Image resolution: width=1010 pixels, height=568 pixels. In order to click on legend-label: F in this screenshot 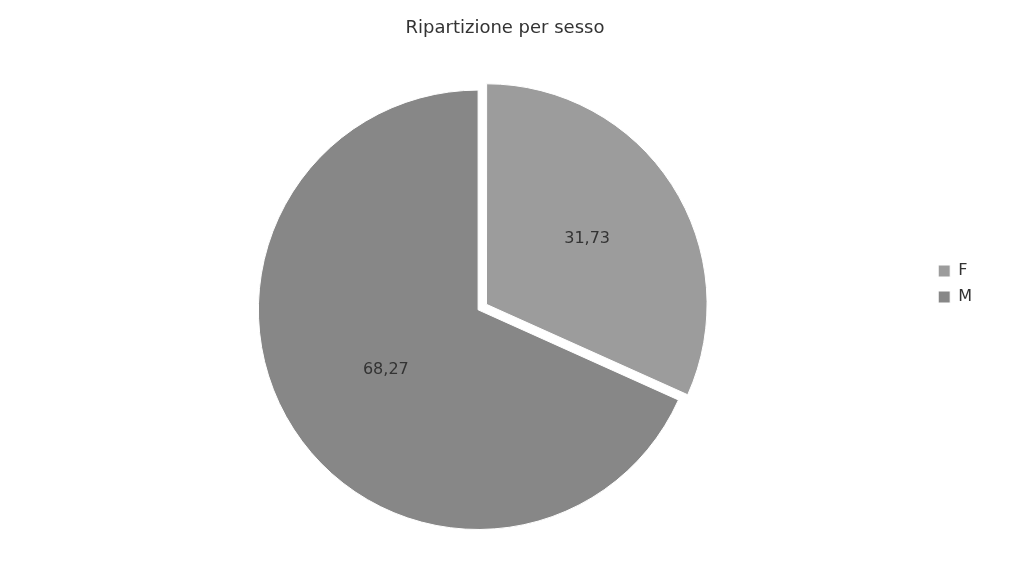, I will do `click(963, 270)`.